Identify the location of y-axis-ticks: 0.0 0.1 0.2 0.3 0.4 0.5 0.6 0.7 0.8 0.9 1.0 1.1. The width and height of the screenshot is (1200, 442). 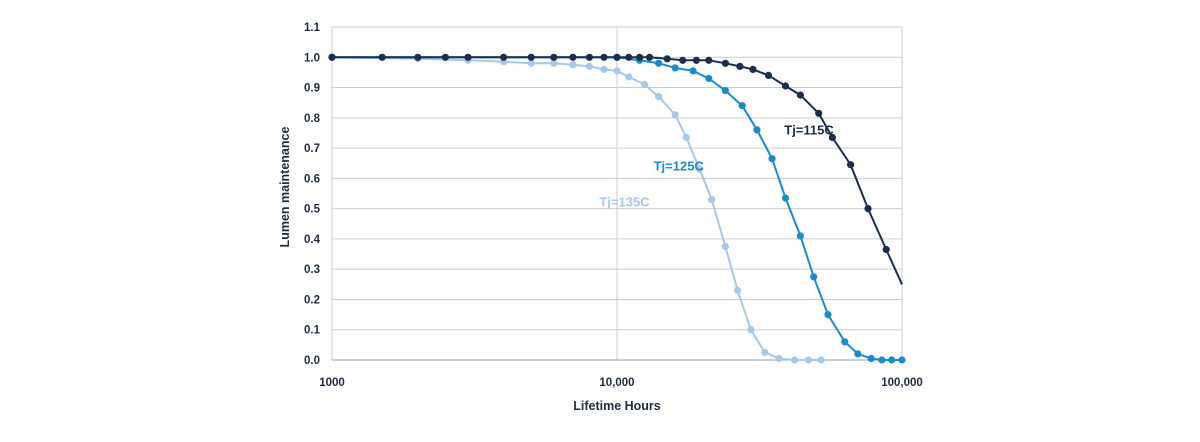
(312, 194).